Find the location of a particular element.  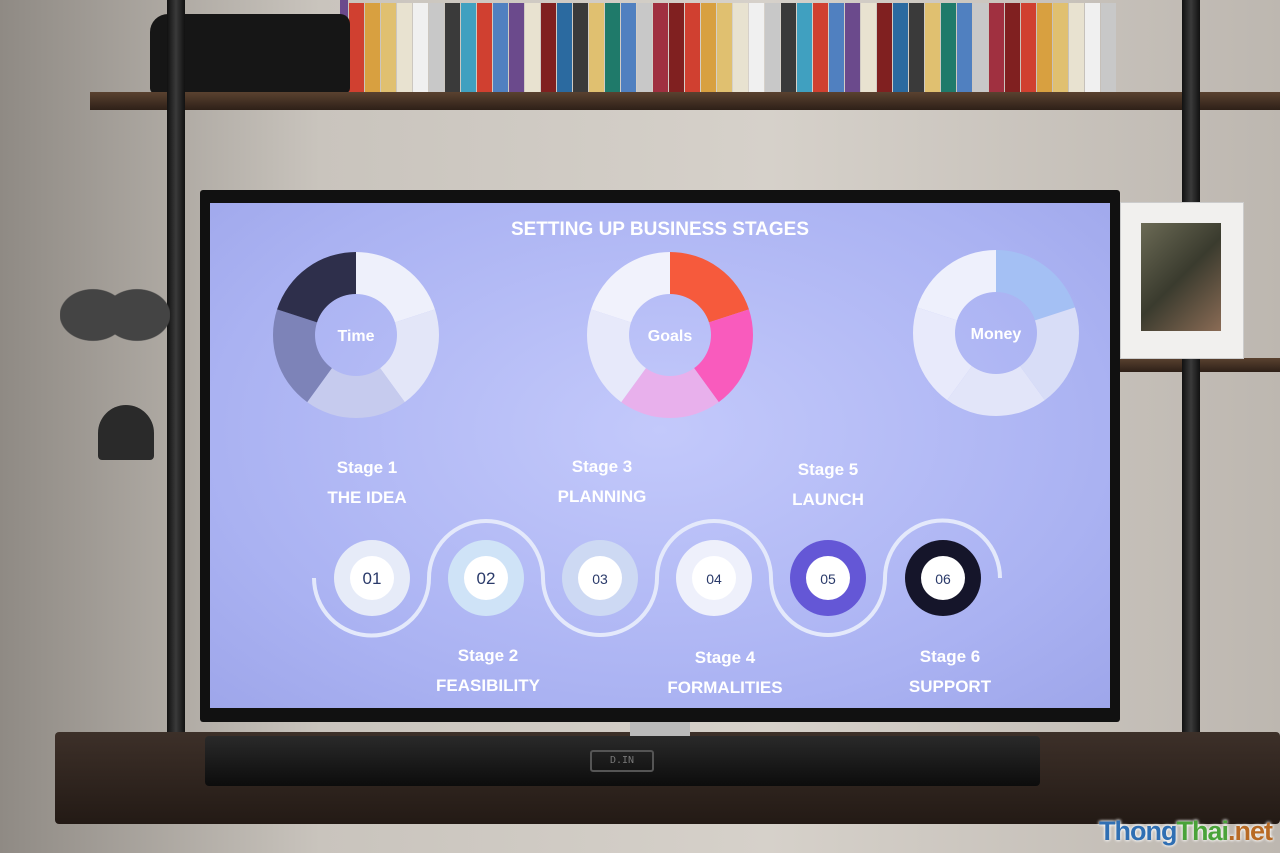

stage-name: SUPPORT is located at coordinates (950, 686).